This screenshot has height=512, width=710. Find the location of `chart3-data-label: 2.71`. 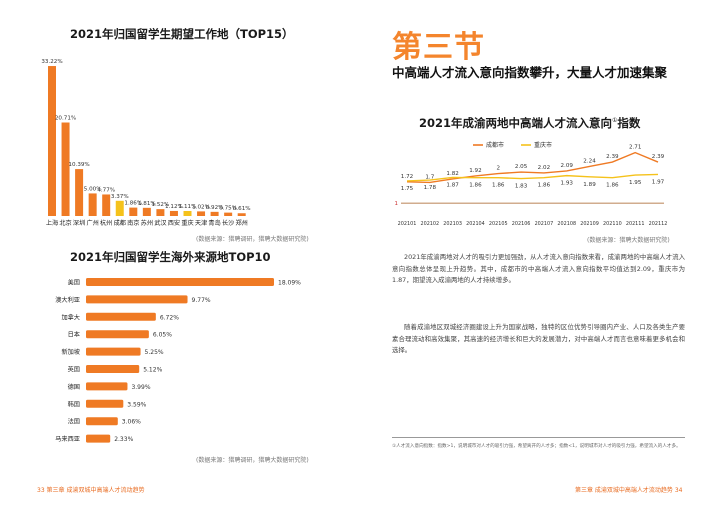

chart3-data-label: 2.71 is located at coordinates (635, 148).